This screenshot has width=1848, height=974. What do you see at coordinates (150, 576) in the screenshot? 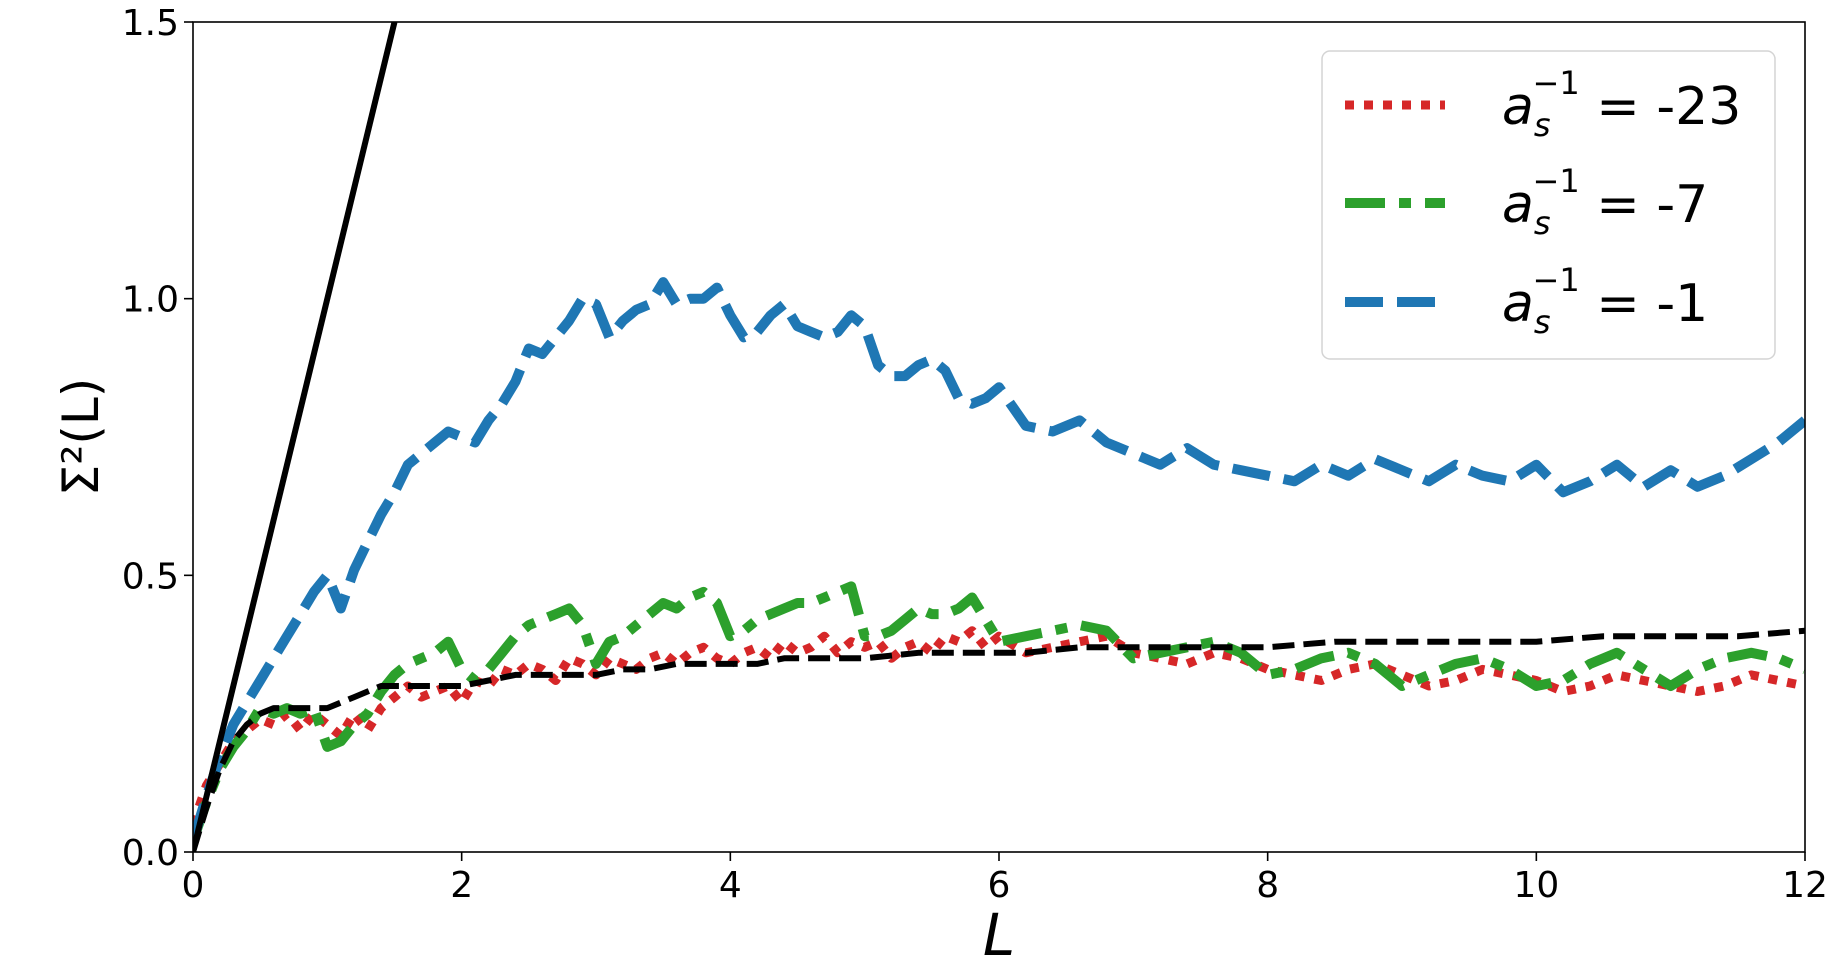
I see `y-tick-label: 0.5` at bounding box center [150, 576].